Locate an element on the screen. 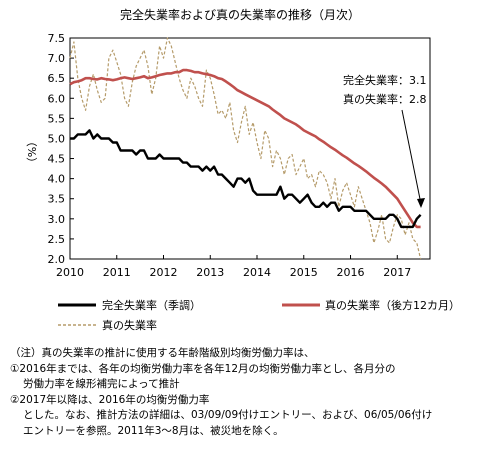 This screenshot has height=456, width=500. y-axis: 2.0 2.5 3.0 3.5 4.0 4.5 5.0 5.5 6.0 6.5 7.0 7.5 is located at coordinates (61, 149).